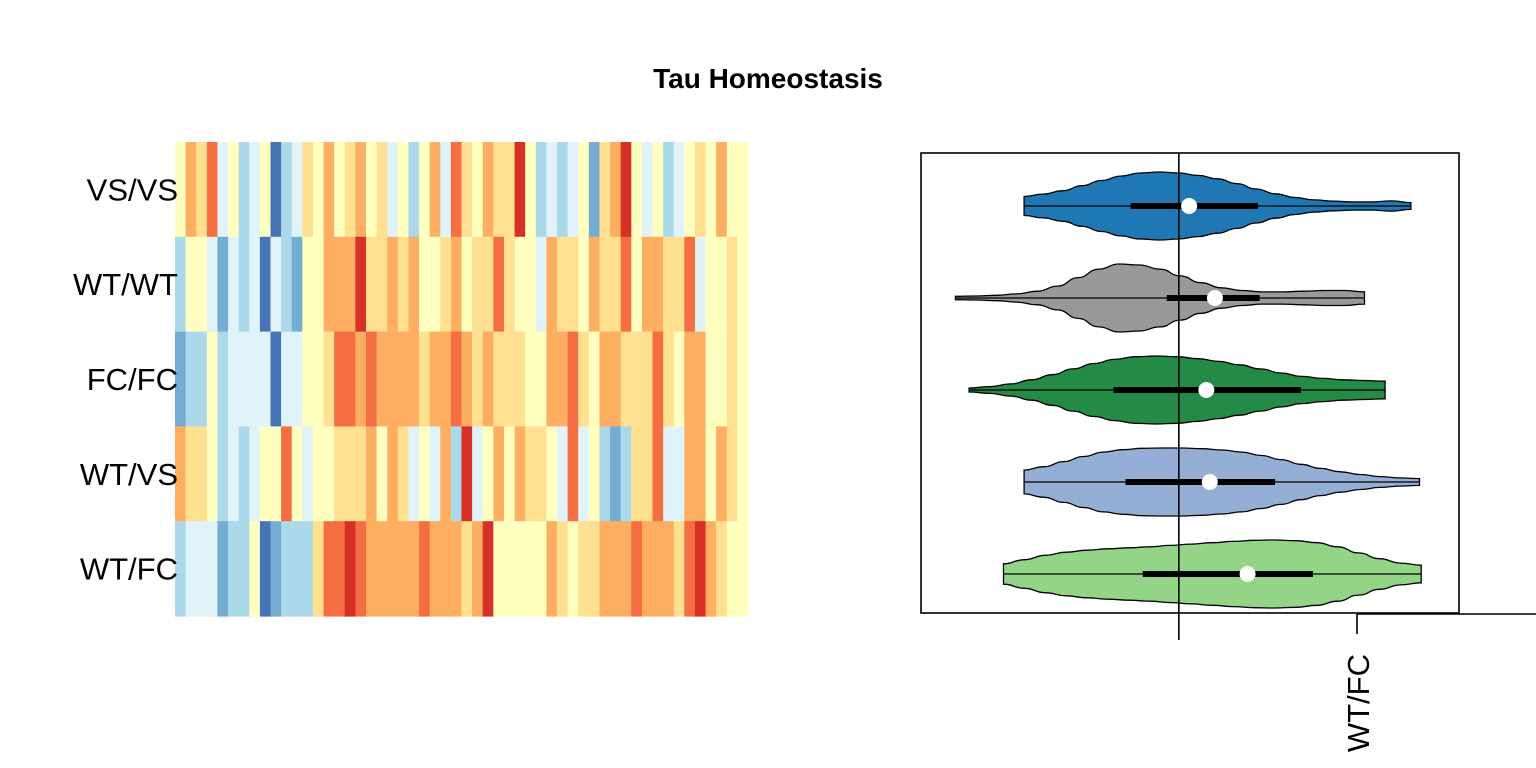 The image size is (1536, 768). I want to click on heatmap-row-labels: VS/VS WT/WT FC/FC WT/VS WT/FC, so click(125, 379).